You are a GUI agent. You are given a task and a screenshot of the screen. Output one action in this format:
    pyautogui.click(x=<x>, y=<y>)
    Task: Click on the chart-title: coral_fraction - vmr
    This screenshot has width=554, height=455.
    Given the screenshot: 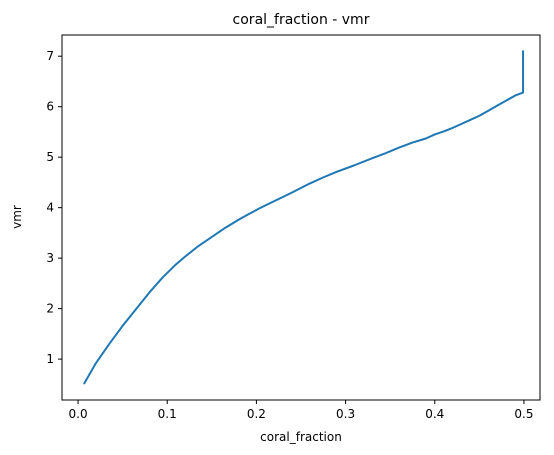 What is the action you would take?
    pyautogui.click(x=301, y=20)
    